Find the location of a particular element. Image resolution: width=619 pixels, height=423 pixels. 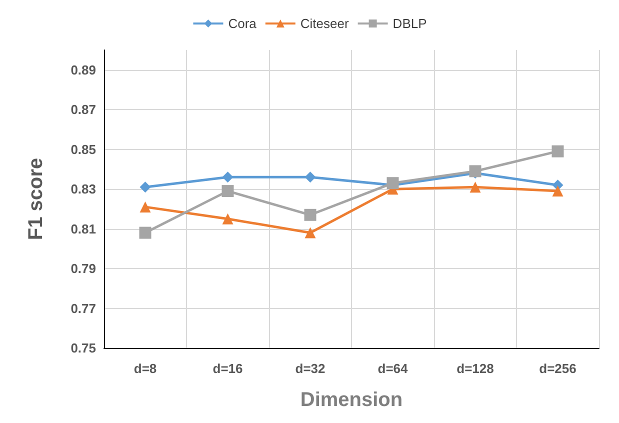

x-tick-label: d=256 is located at coordinates (557, 368).